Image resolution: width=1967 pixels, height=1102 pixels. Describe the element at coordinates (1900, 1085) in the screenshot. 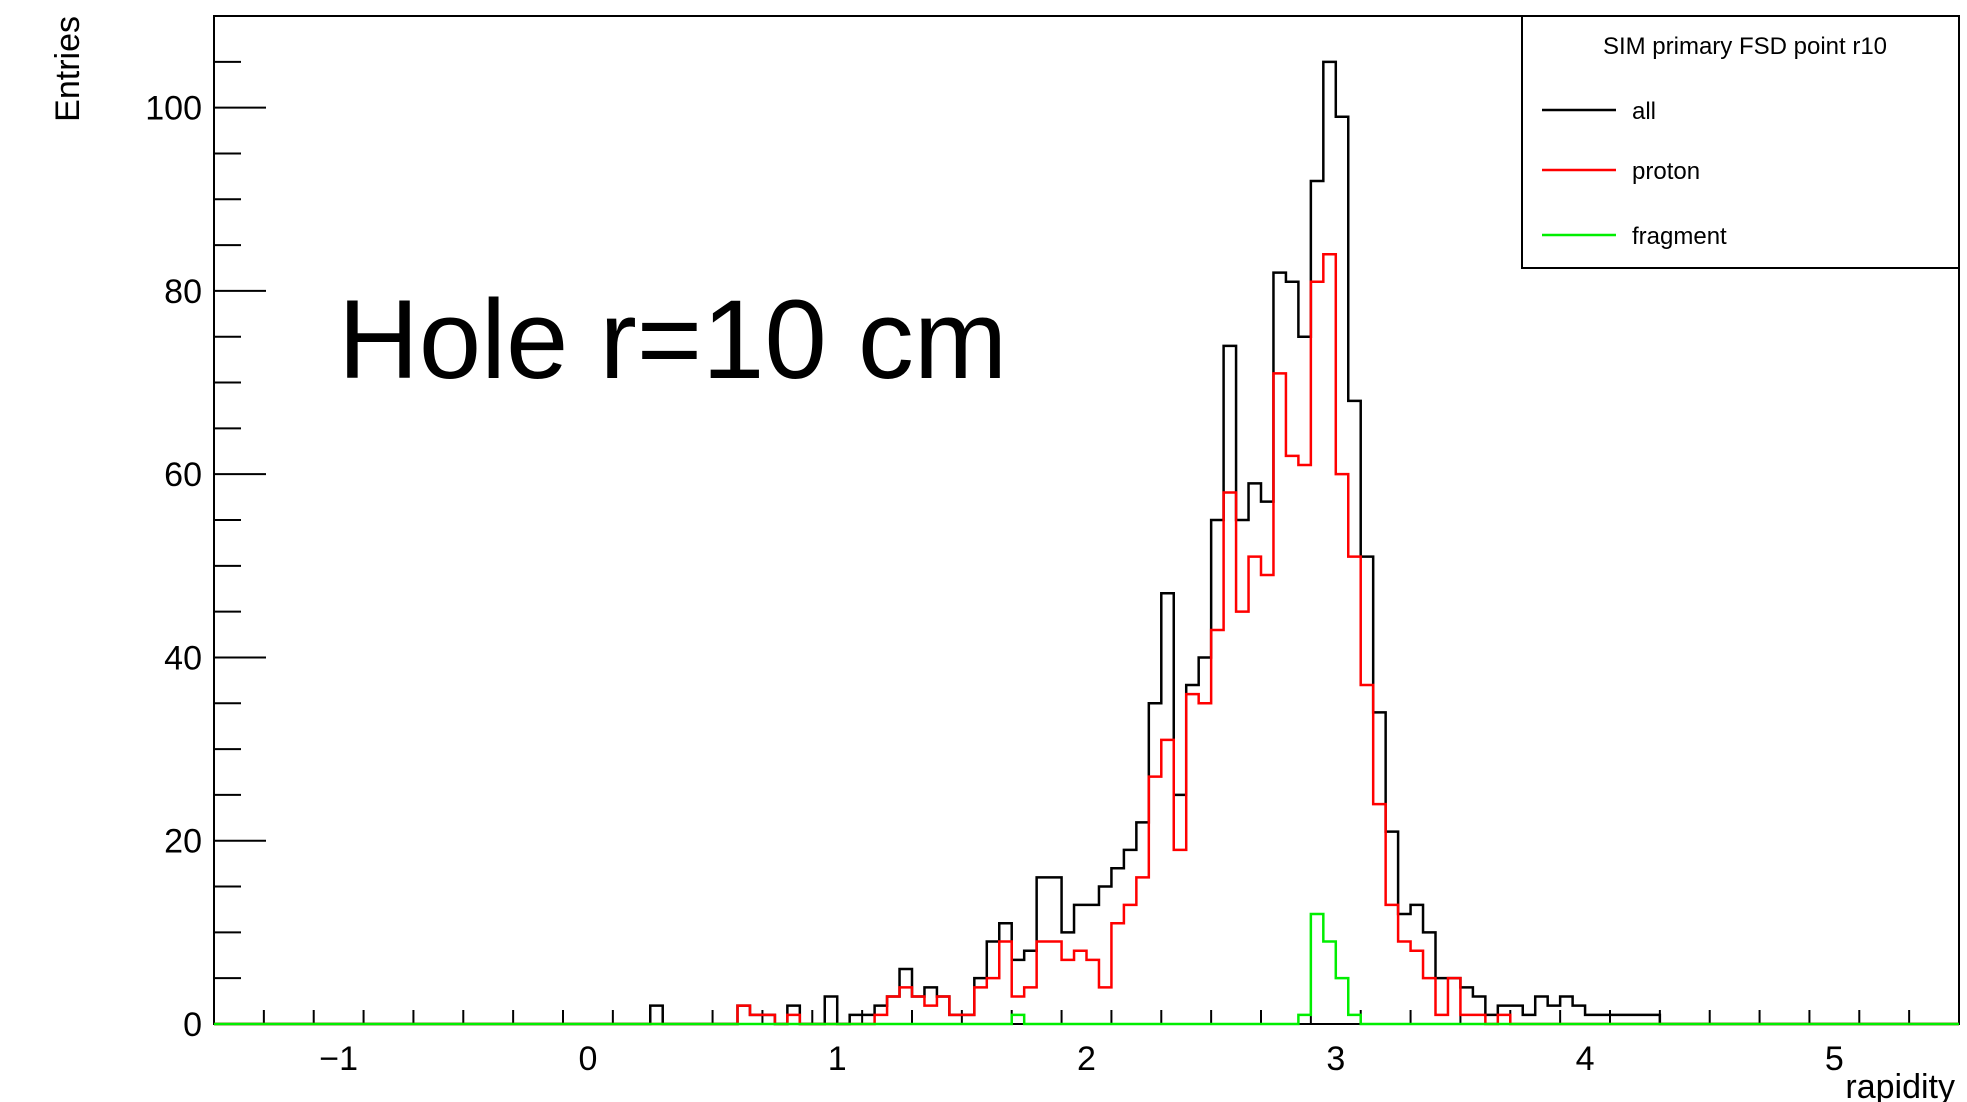

I see `x-axis-title: rapidity` at that location.